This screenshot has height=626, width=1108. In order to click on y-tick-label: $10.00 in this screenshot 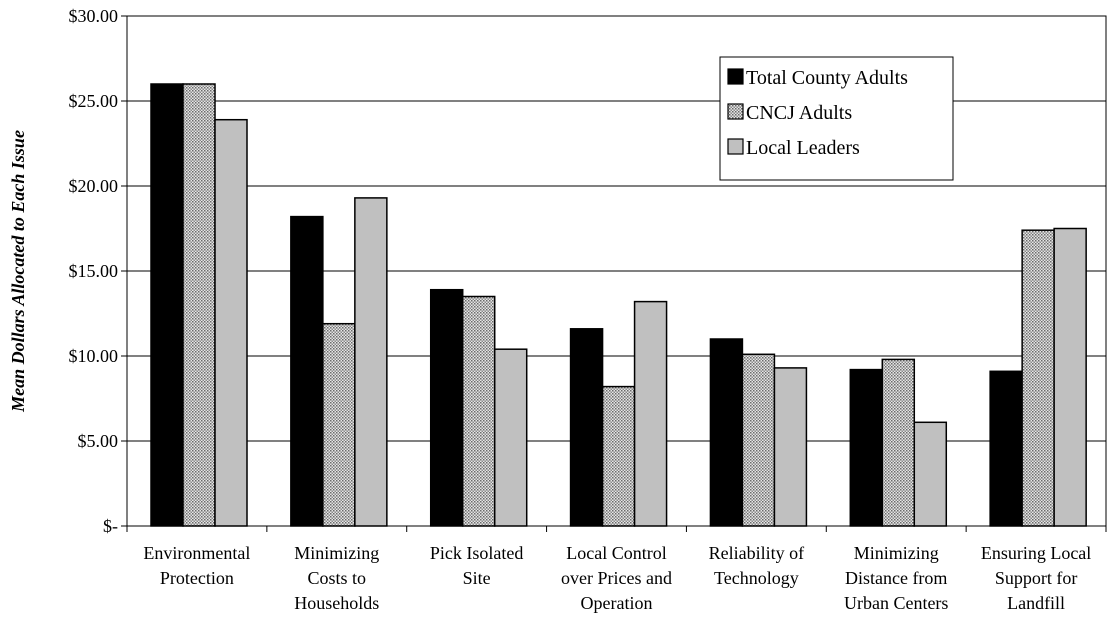, I will do `click(94, 356)`.